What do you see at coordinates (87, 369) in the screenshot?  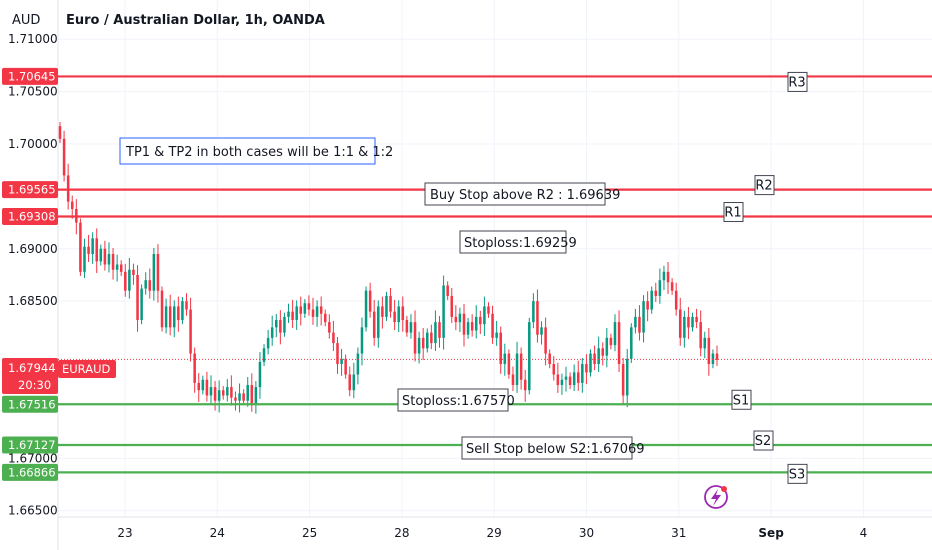 I see `symbol-tag: EURAUD` at bounding box center [87, 369].